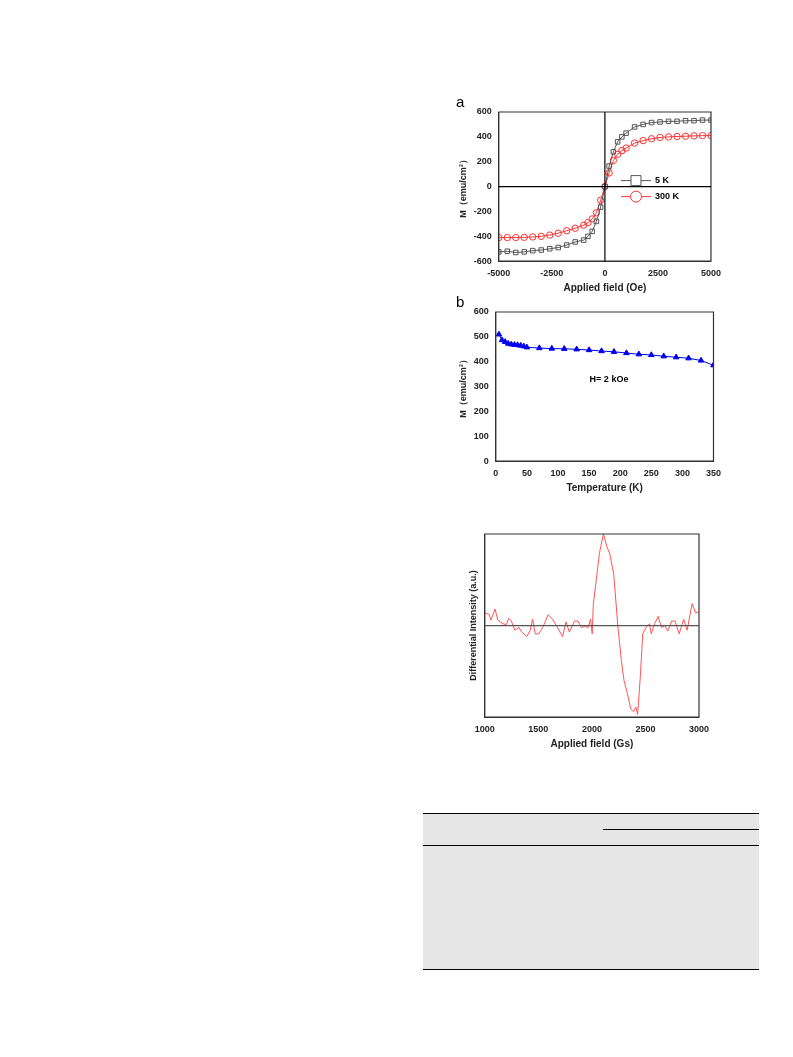 The width and height of the screenshot is (793, 1057). I want to click on legend-label: 300 K, so click(667, 196).